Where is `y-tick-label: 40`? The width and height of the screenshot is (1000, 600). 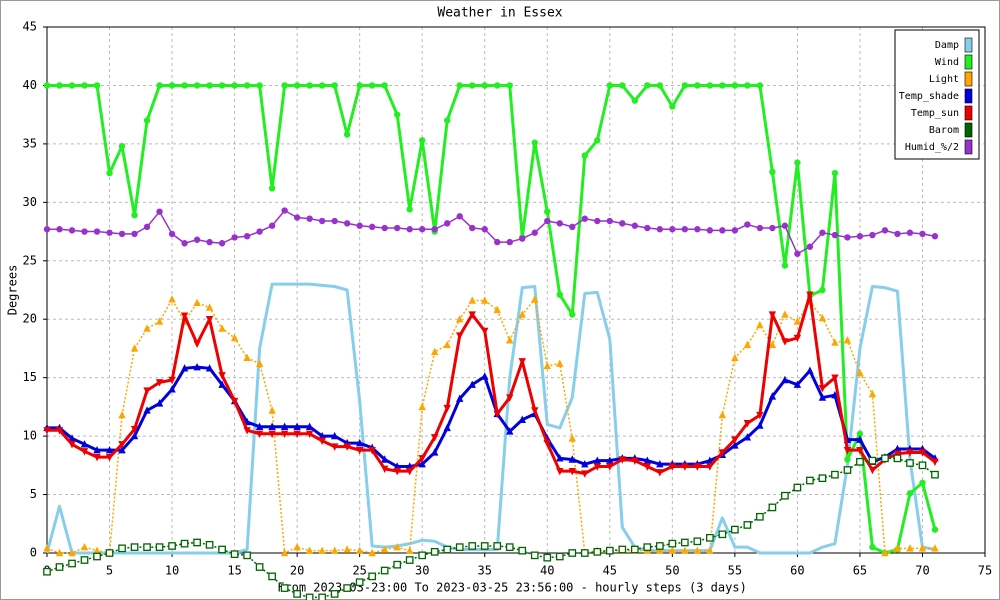 y-tick-label: 40 is located at coordinates (30, 85).